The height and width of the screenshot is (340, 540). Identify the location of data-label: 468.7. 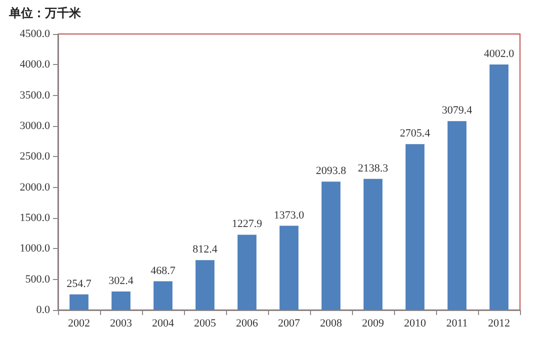
(163, 270).